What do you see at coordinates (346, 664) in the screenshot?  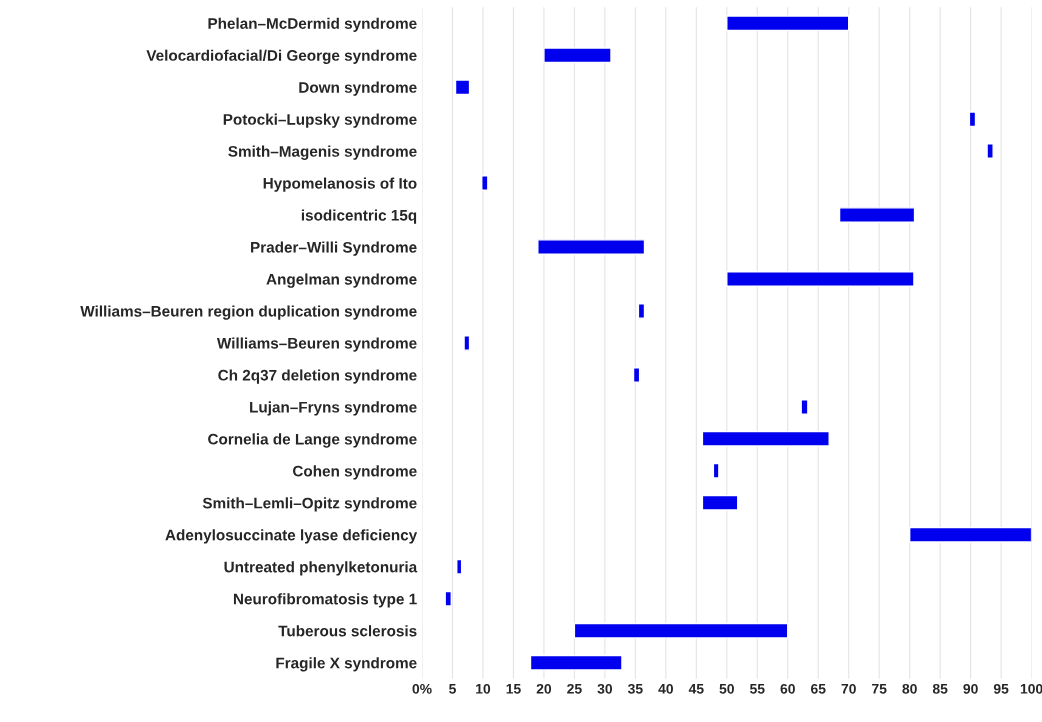 I see `y-tick-label: Fragile X syndrome` at bounding box center [346, 664].